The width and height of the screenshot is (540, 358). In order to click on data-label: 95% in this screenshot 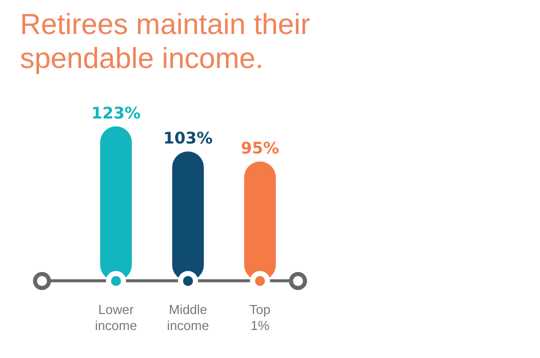, I will do `click(260, 148)`.